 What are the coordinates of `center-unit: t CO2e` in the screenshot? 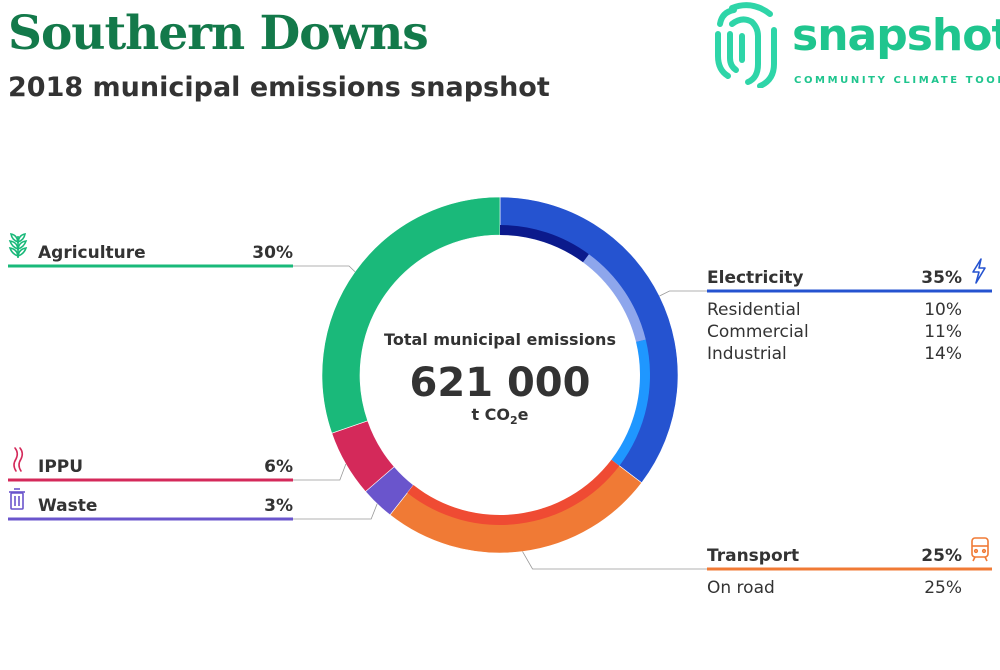 It's located at (499, 416).